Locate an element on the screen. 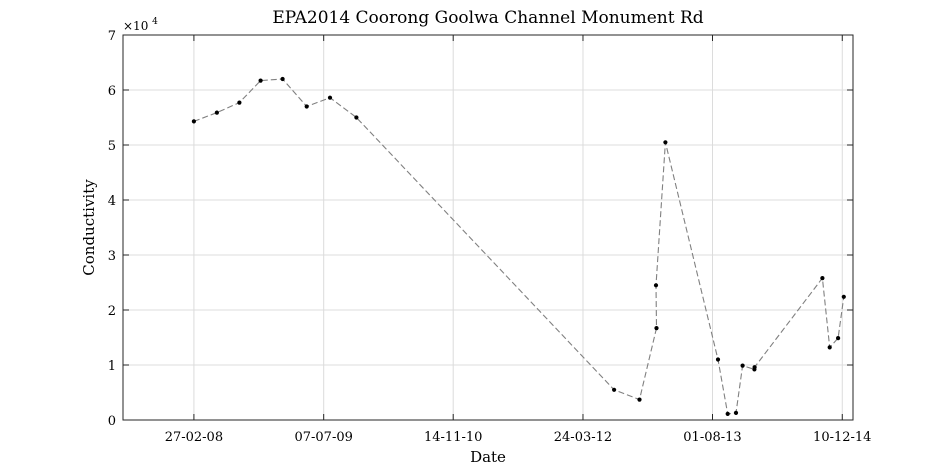 This screenshot has height=472, width=945. y-exponent-label: ×10 4 is located at coordinates (140, 25).